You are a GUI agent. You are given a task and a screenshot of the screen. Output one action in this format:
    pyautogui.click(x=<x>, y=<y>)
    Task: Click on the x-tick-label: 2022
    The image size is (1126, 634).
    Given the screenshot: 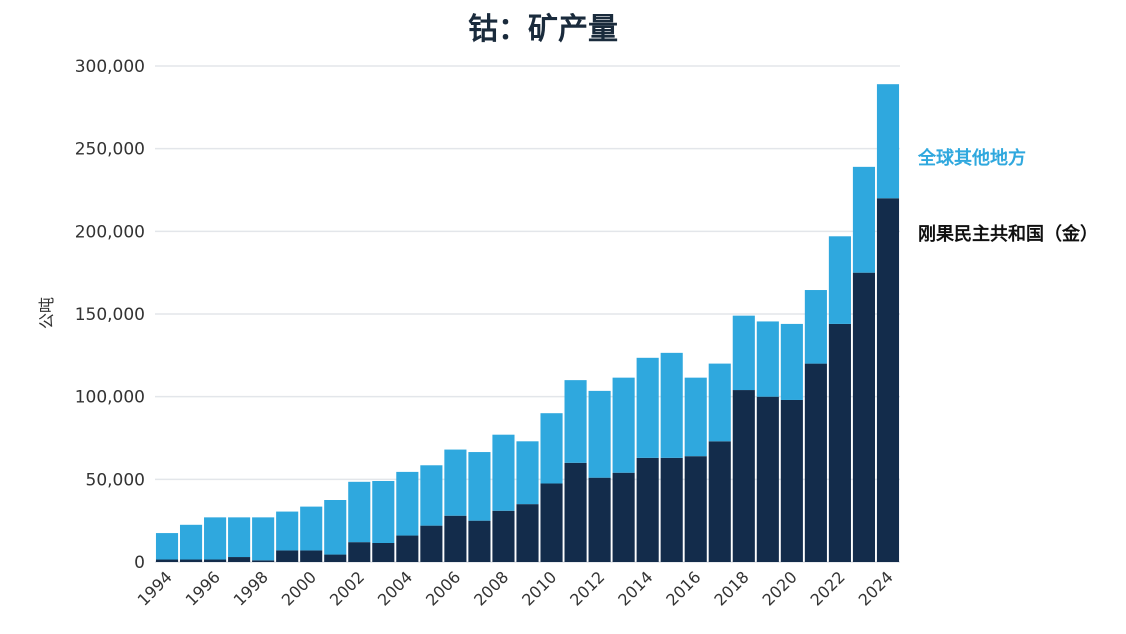 What is the action you would take?
    pyautogui.click(x=828, y=588)
    